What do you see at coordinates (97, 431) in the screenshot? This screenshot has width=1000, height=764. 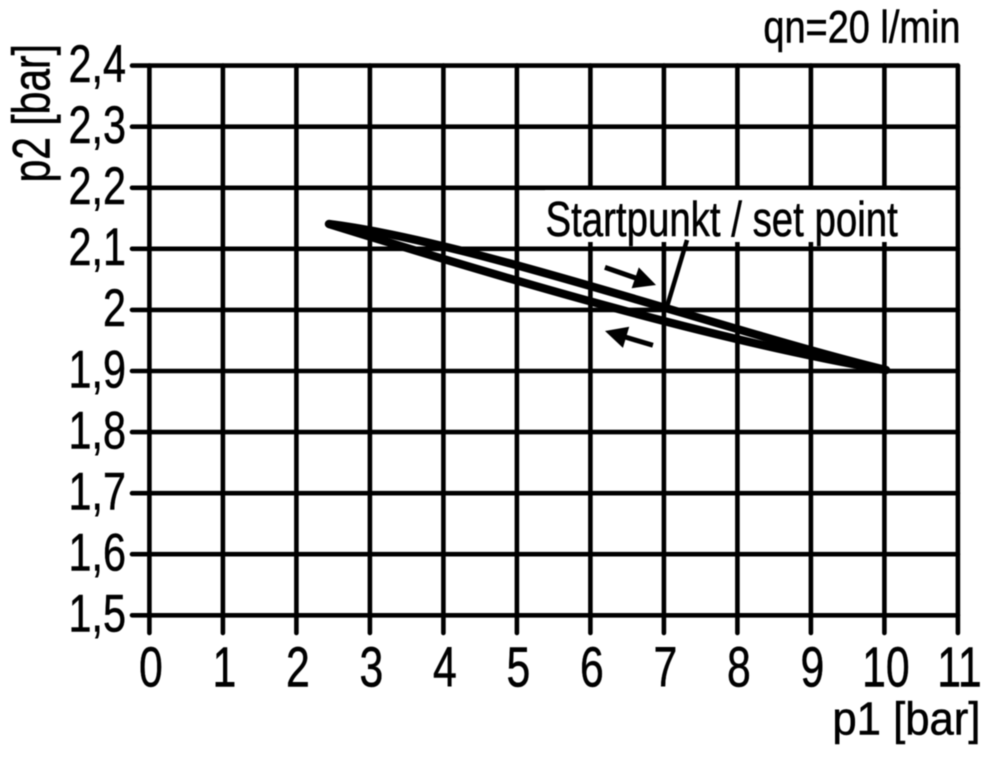 I see `svg-text: 1,8` at bounding box center [97, 431].